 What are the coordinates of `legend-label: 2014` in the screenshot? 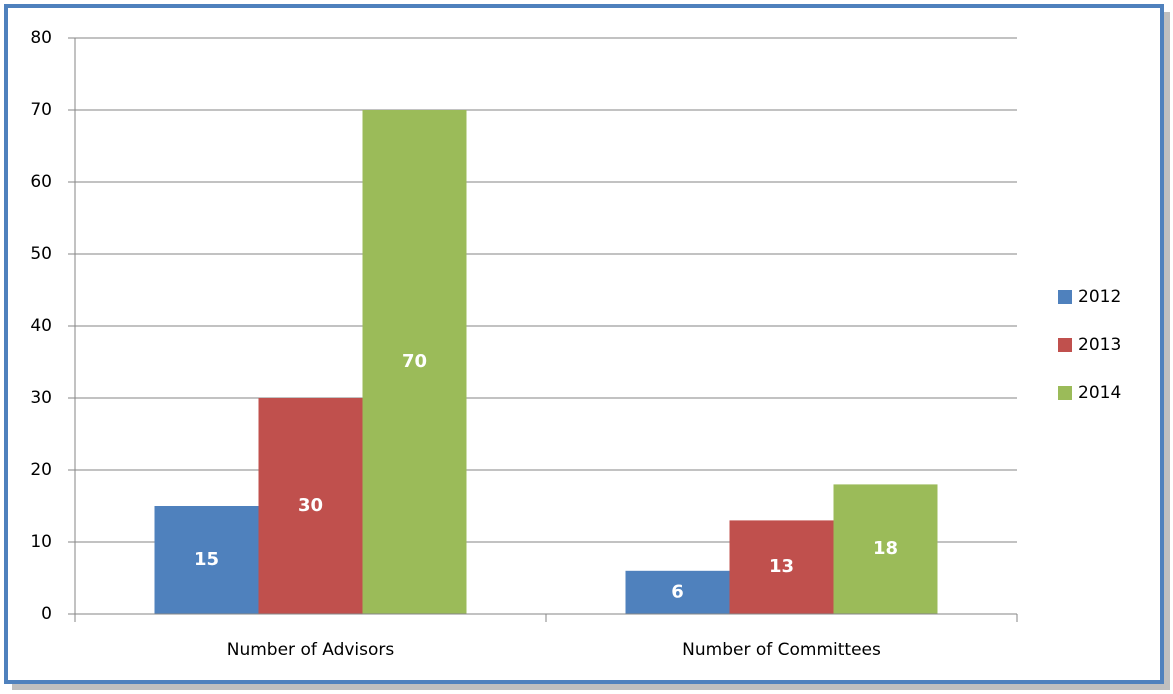 It's located at (1099, 393).